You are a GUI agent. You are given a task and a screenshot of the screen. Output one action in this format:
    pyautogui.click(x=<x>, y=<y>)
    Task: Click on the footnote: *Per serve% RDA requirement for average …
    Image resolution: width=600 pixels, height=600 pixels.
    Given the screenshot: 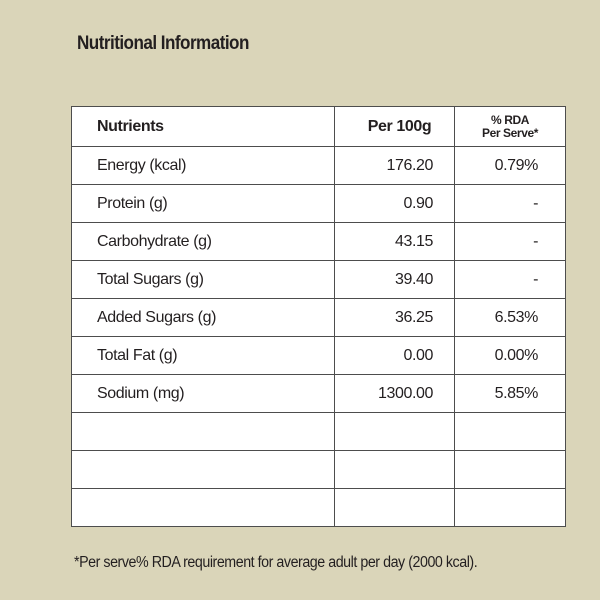 What is the action you would take?
    pyautogui.click(x=276, y=562)
    